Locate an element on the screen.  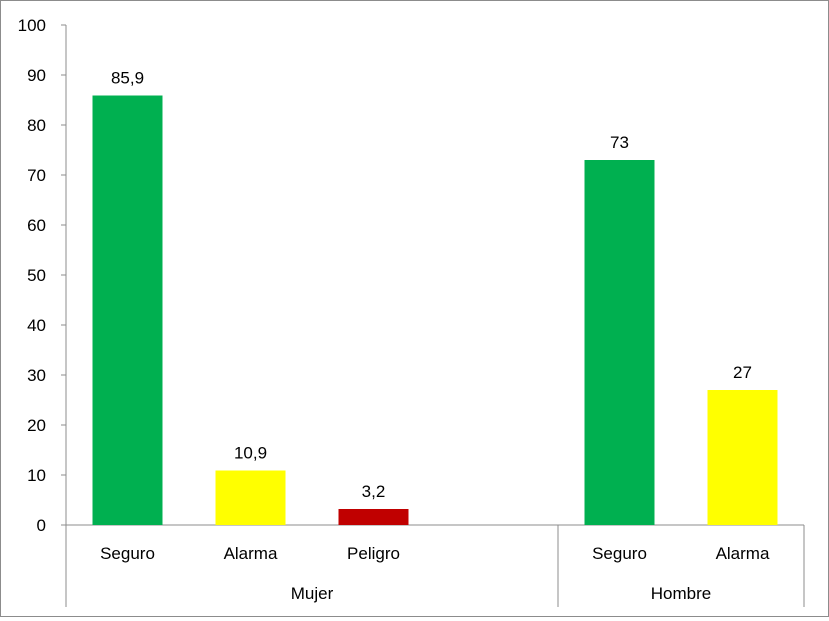
bar-mujer-alarma is located at coordinates (250, 497).